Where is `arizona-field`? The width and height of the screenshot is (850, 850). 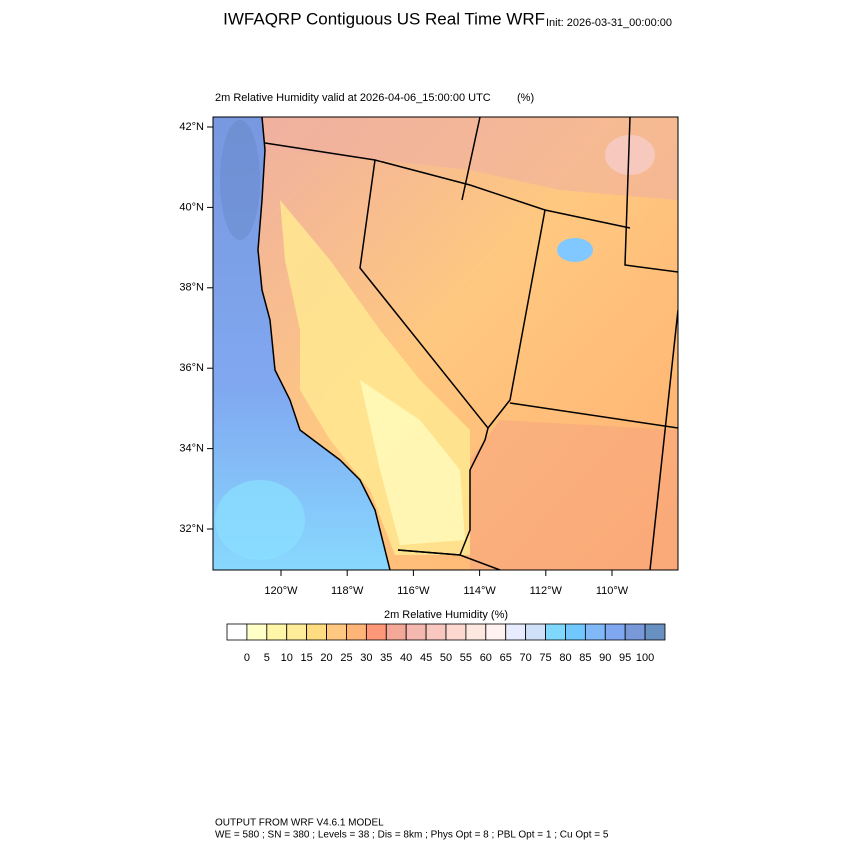
arizona-field is located at coordinates (574, 495).